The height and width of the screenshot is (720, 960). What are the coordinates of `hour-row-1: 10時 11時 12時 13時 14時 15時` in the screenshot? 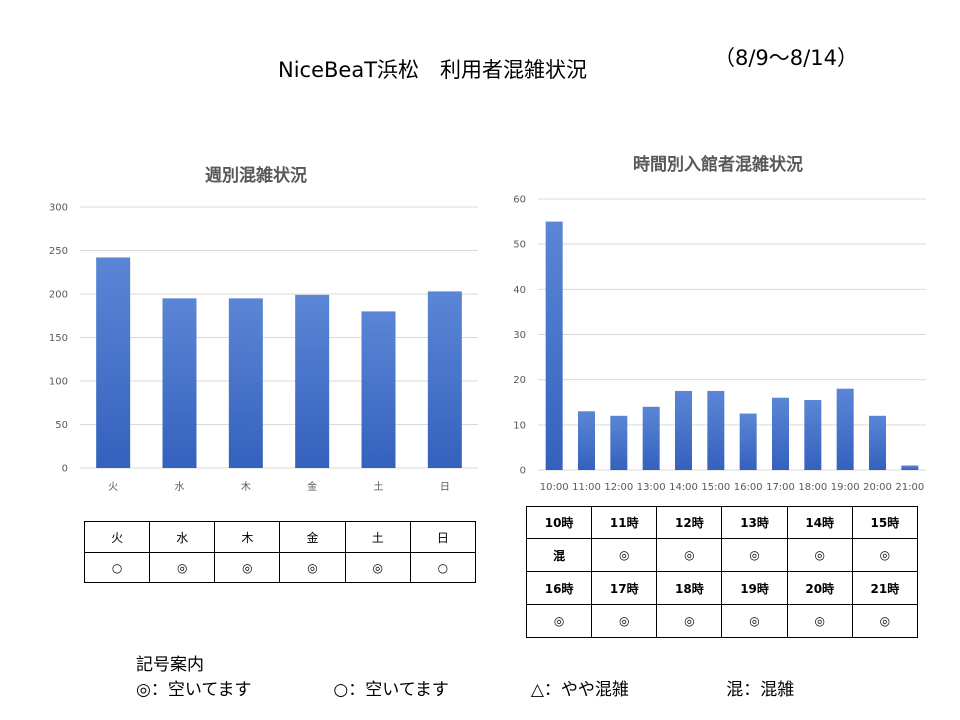 It's located at (722, 522).